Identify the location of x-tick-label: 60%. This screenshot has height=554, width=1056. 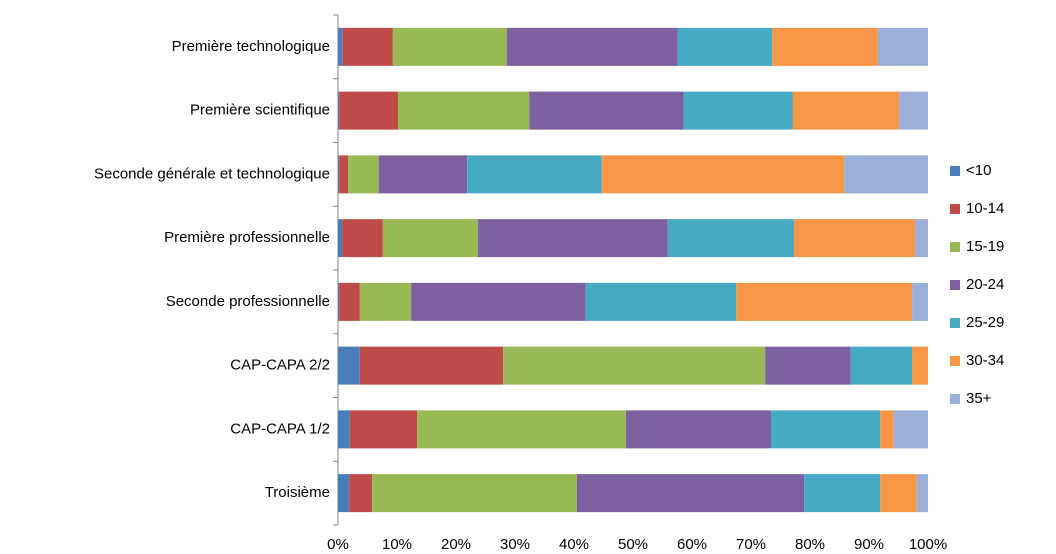
(692, 544).